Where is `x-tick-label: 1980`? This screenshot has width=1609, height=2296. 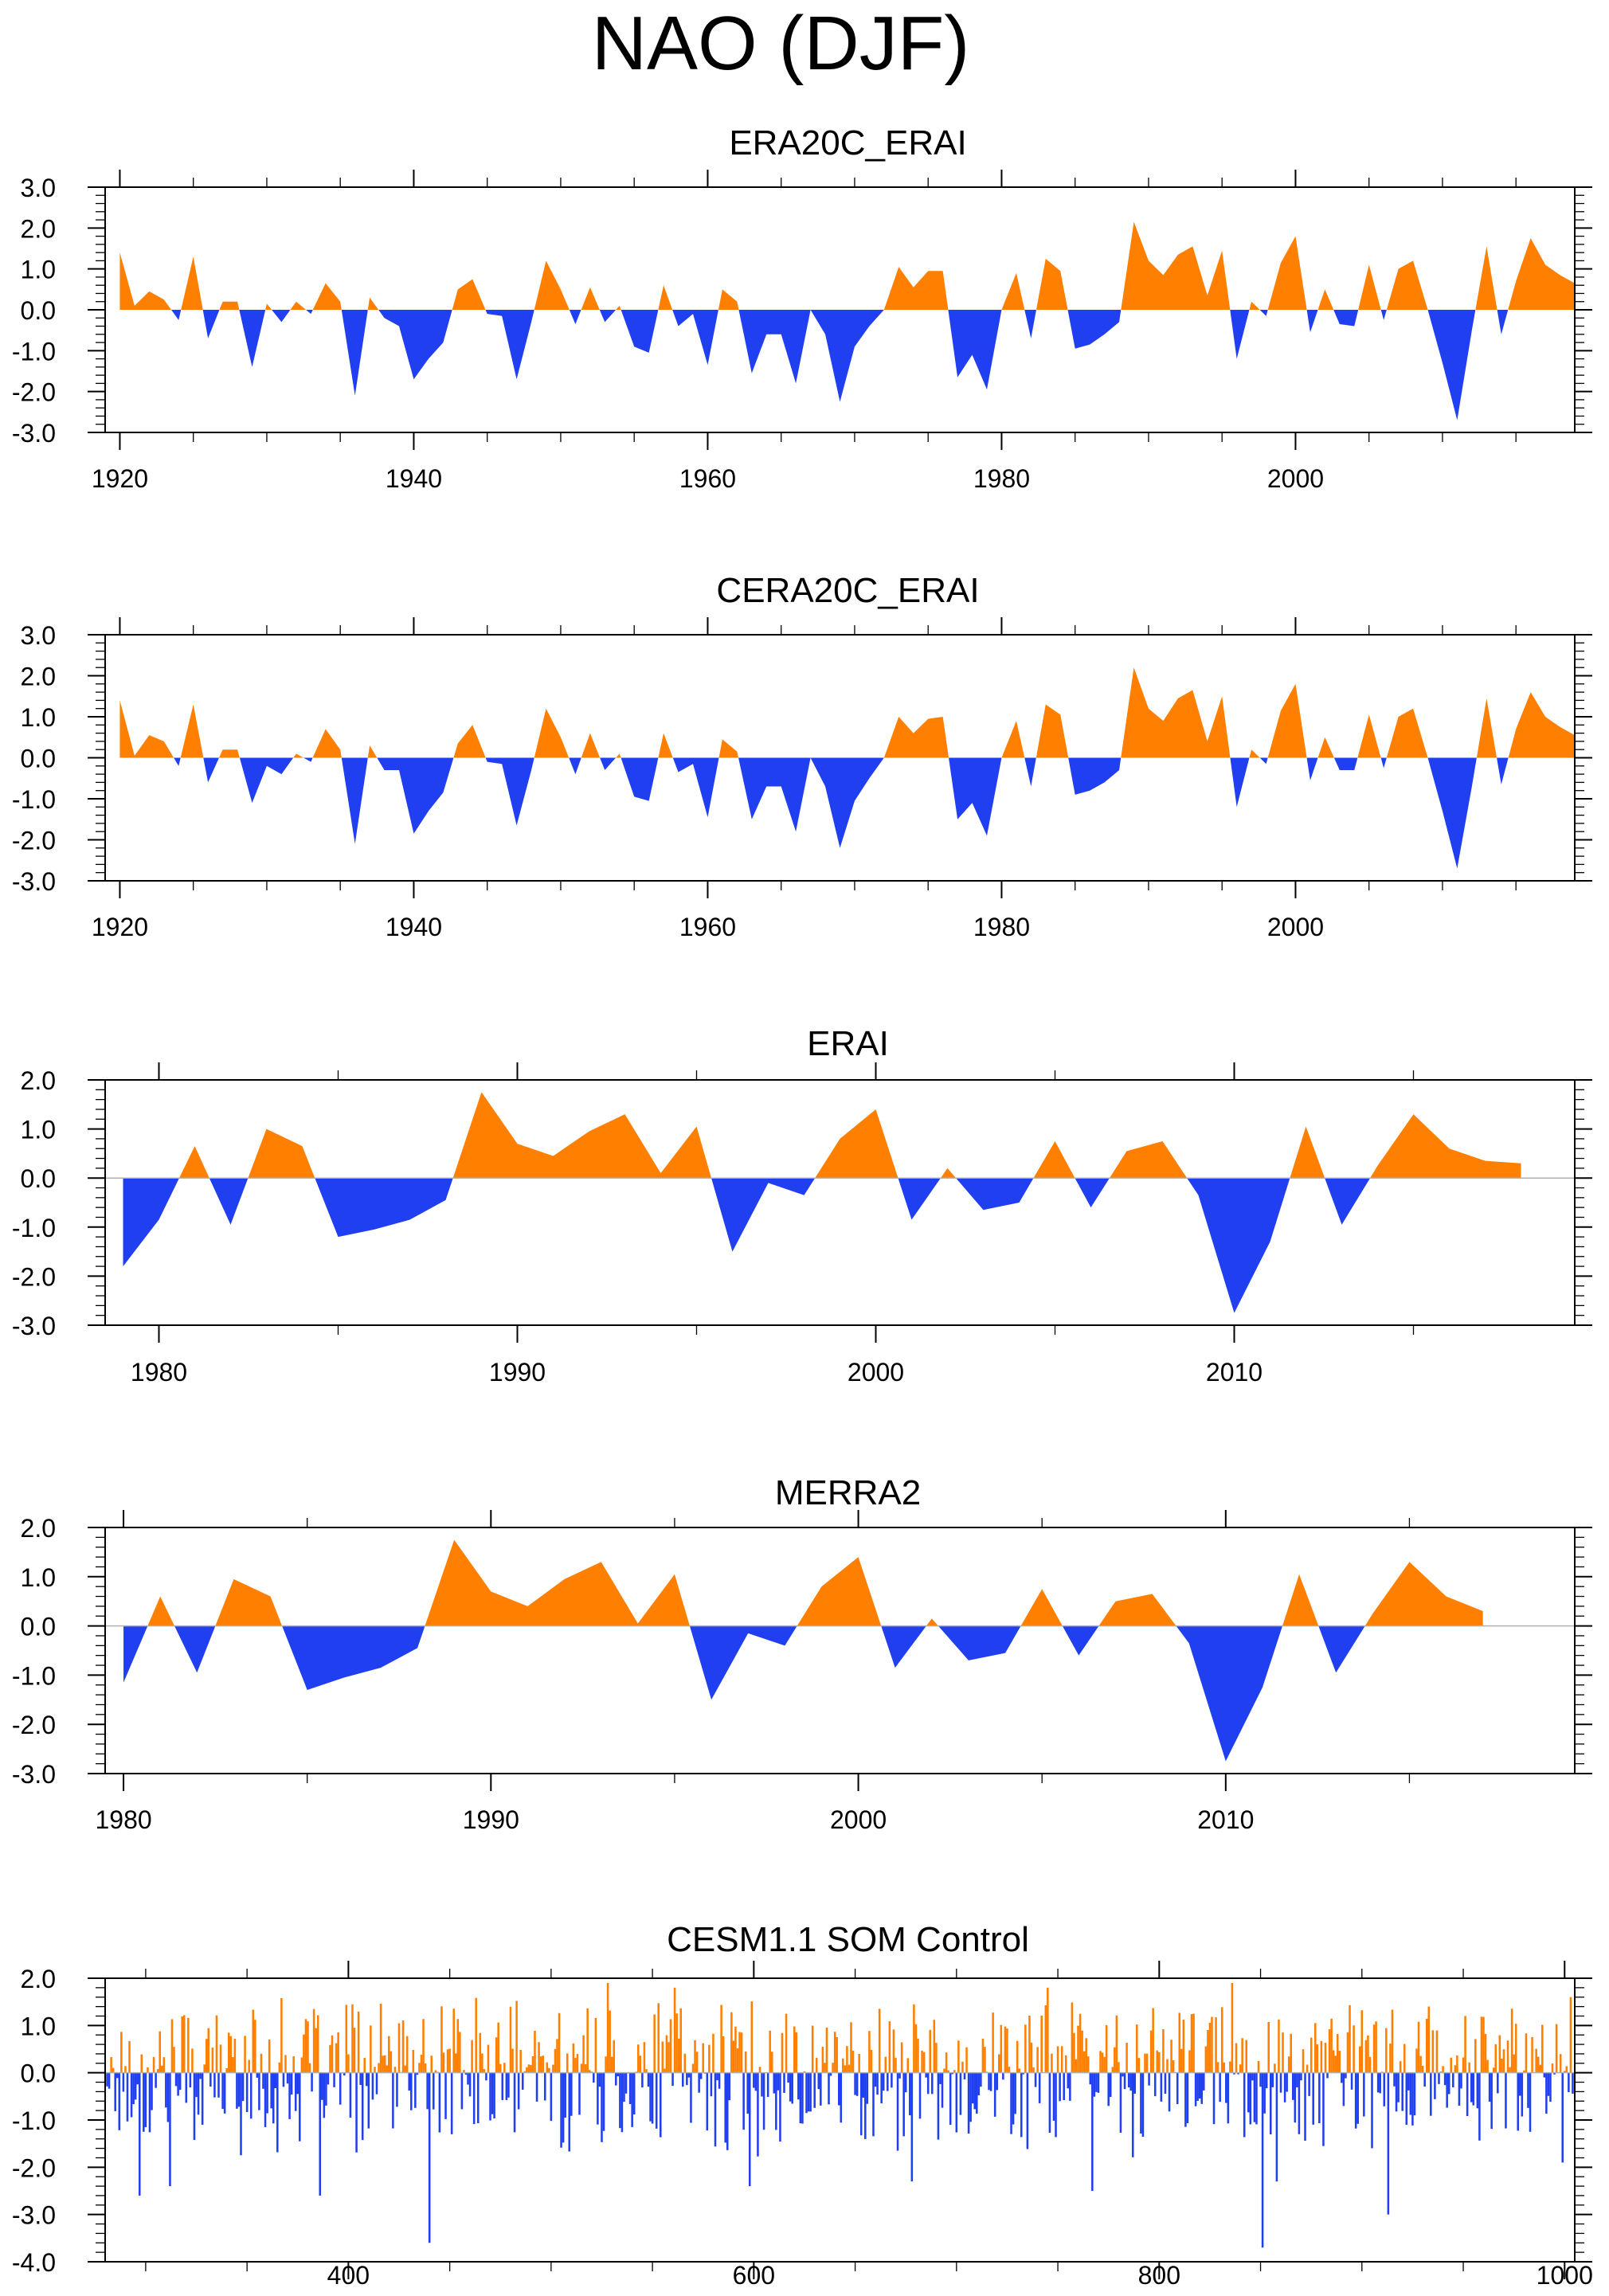 x-tick-label: 1980 is located at coordinates (1002, 478).